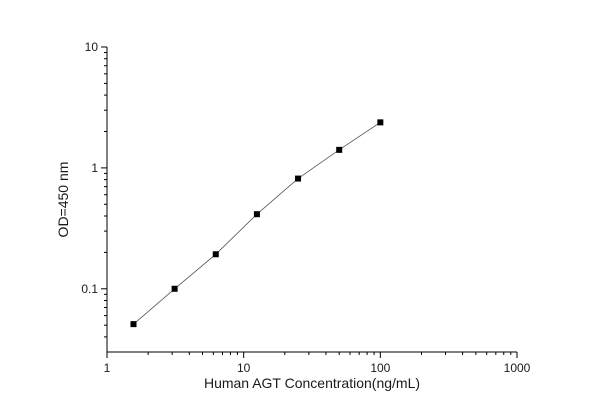 This screenshot has width=600, height=419. I want to click on x-axis-tick-labels: 1 10 100 1000, so click(317, 368).